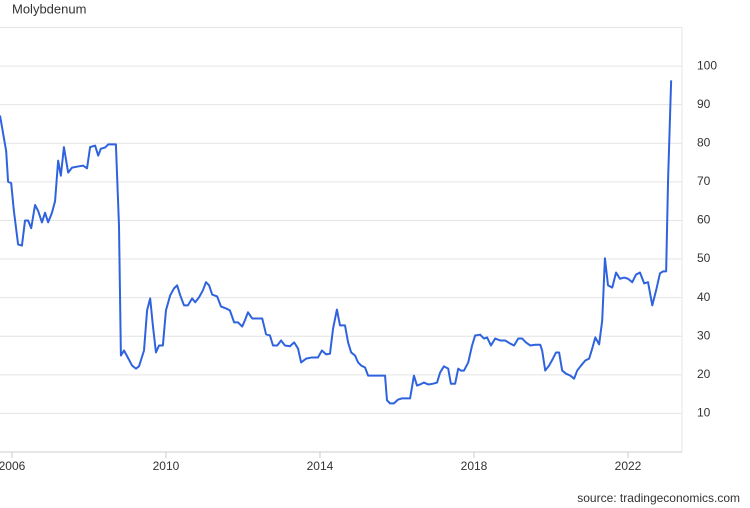 Image resolution: width=750 pixels, height=508 pixels. What do you see at coordinates (474, 466) in the screenshot?
I see `x-tick-label: 2018` at bounding box center [474, 466].